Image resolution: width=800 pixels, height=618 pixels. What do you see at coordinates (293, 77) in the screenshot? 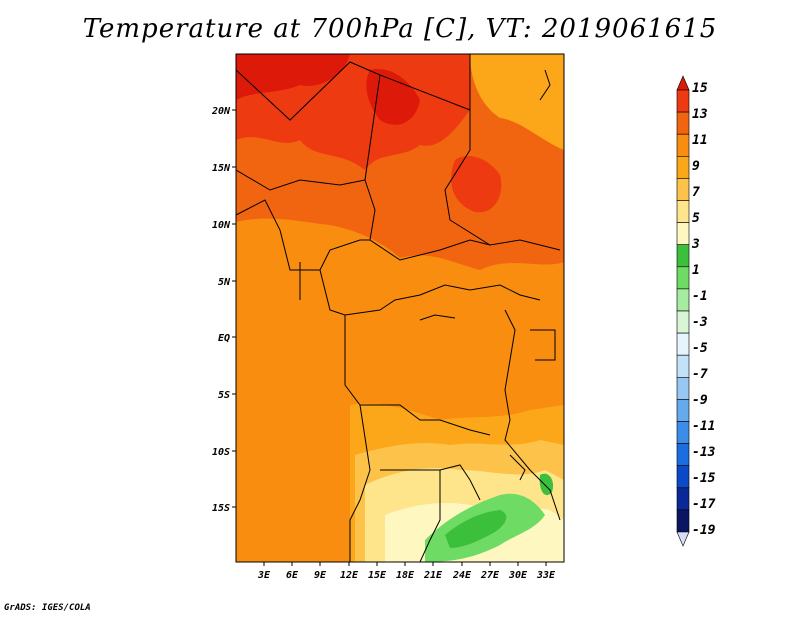
I see `temp-band-15-plus` at bounding box center [293, 77].